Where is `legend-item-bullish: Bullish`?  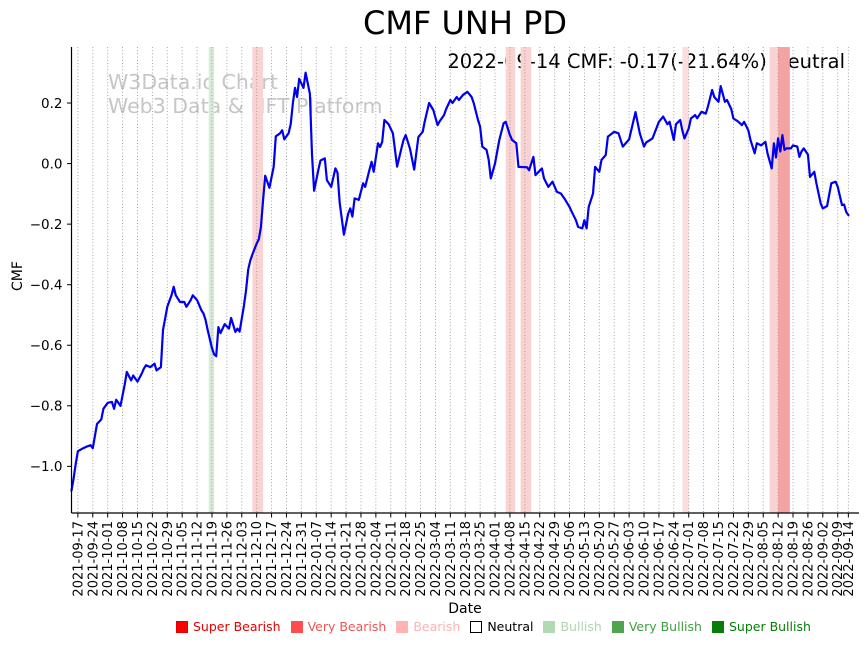 legend-item-bullish: Bullish is located at coordinates (572, 626).